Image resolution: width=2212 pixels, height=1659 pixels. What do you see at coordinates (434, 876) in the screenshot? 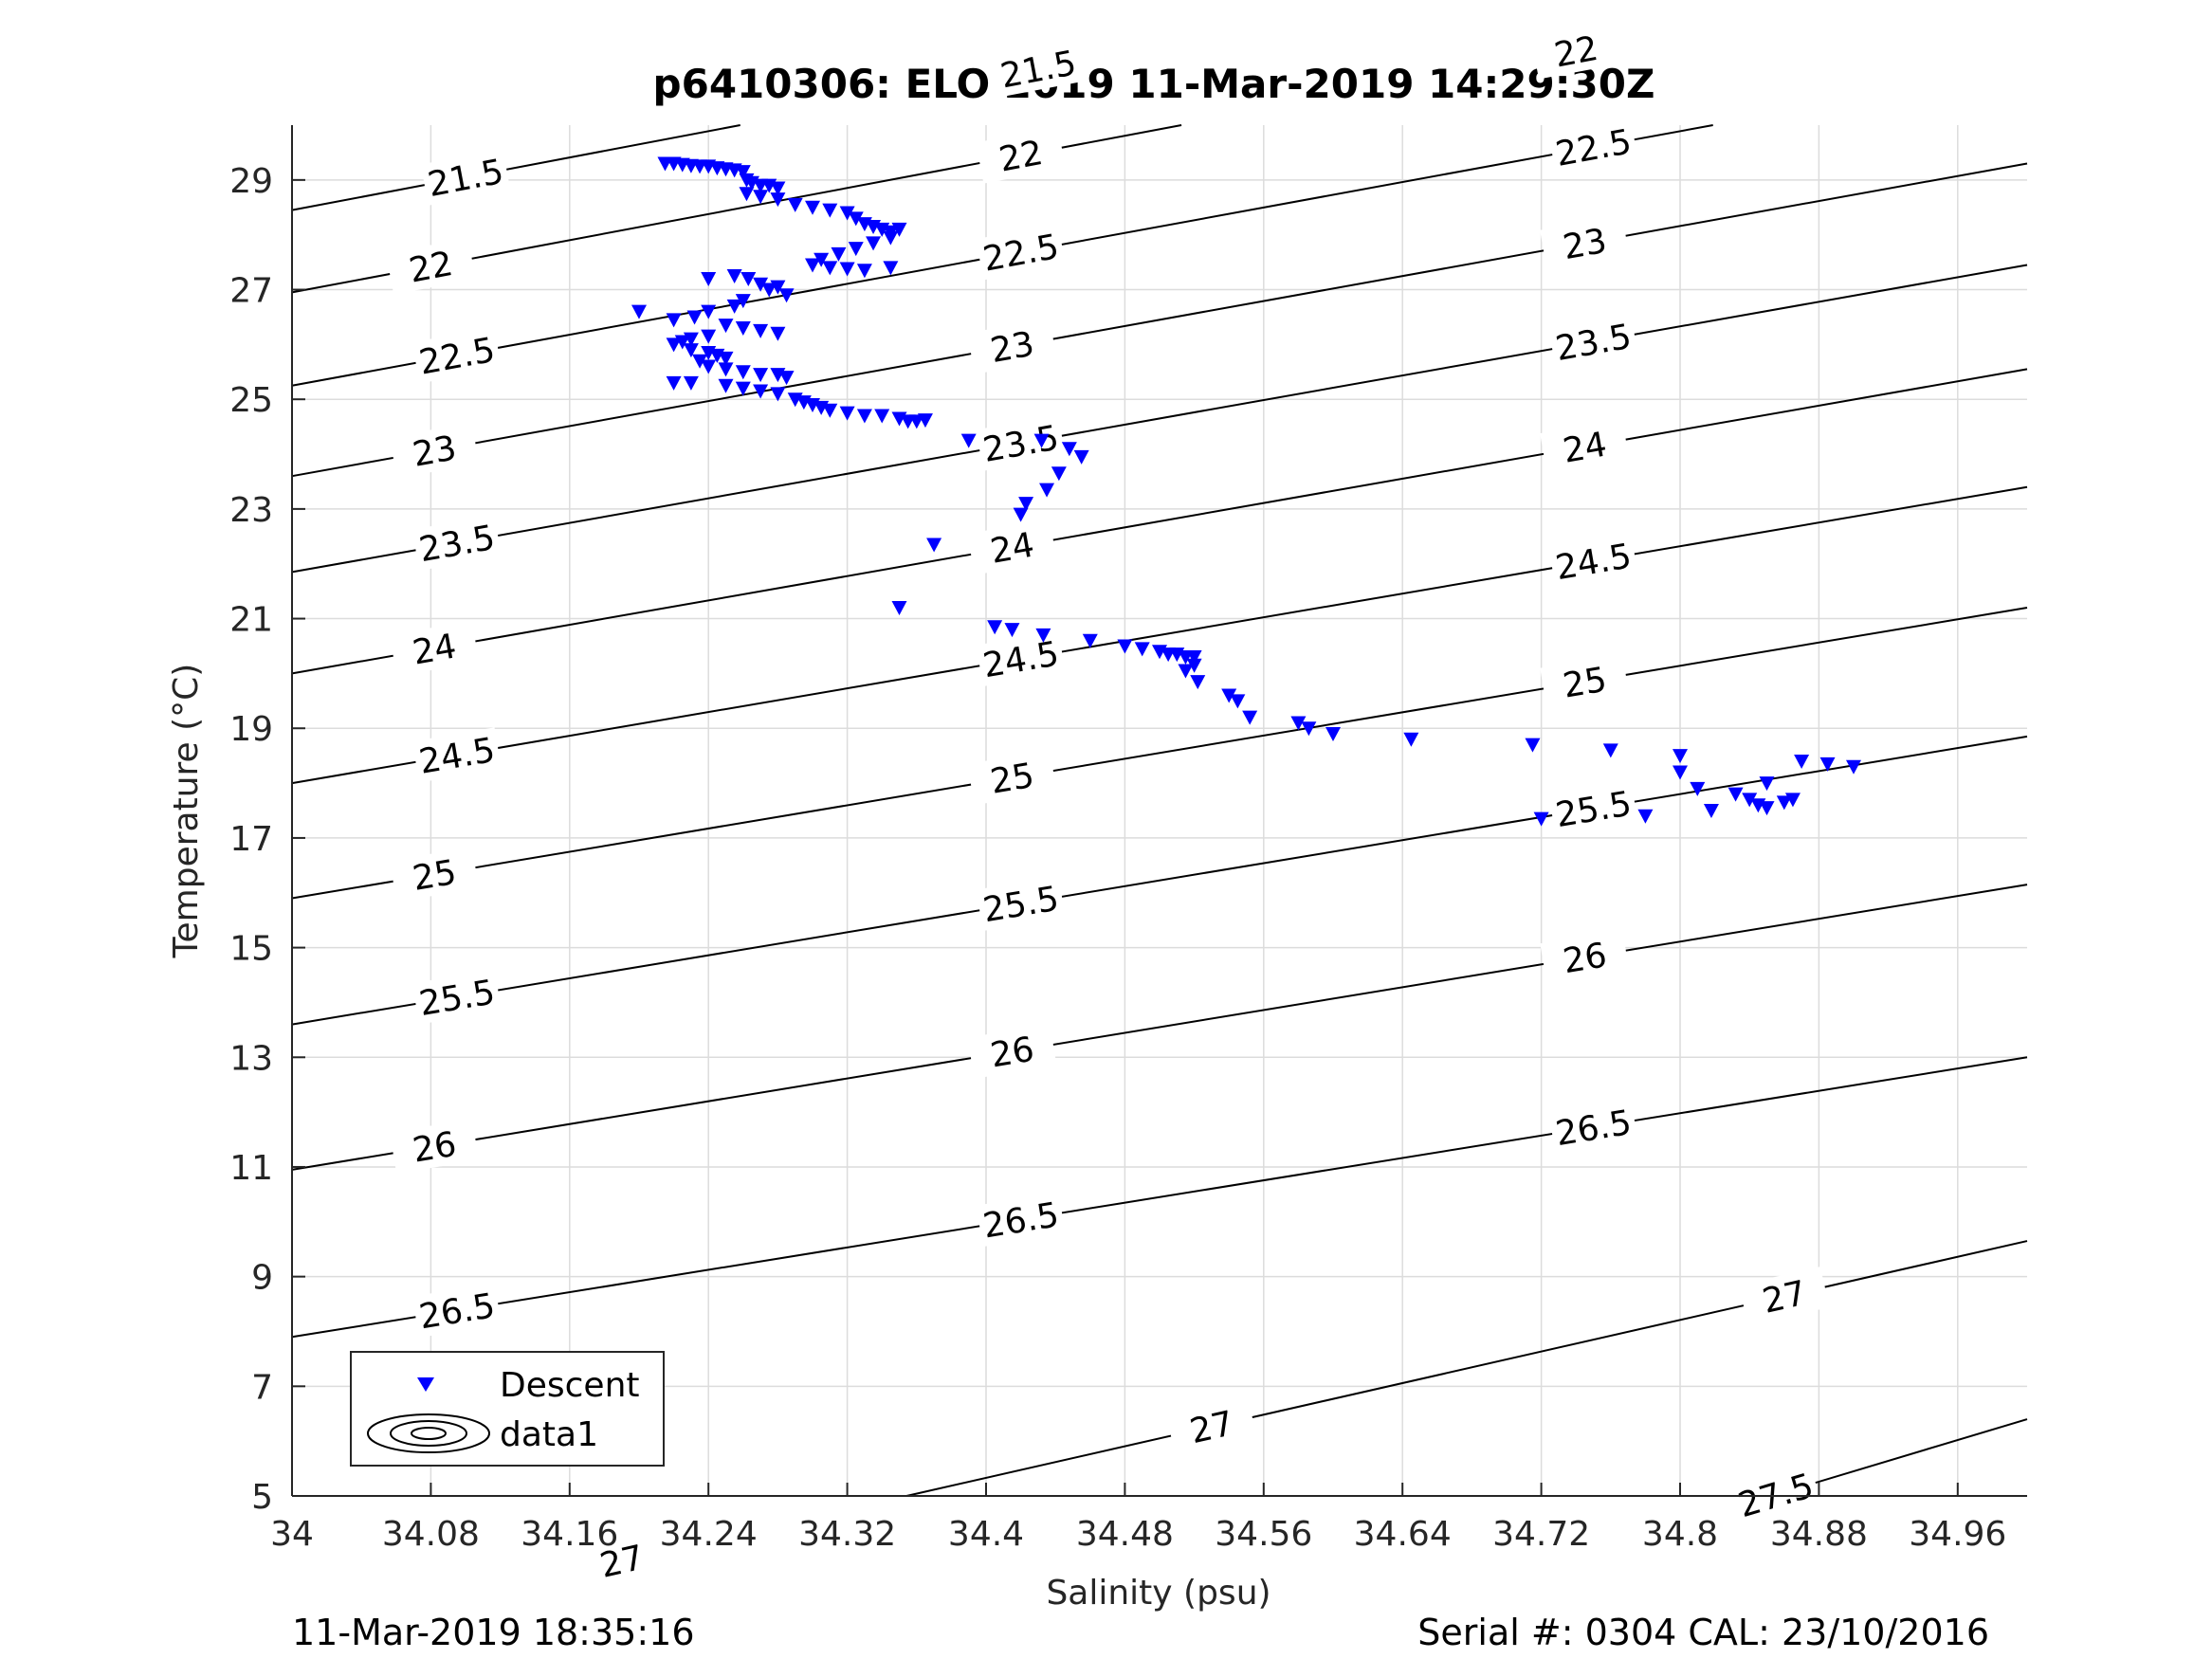
I see `contour-label: 25` at bounding box center [434, 876].